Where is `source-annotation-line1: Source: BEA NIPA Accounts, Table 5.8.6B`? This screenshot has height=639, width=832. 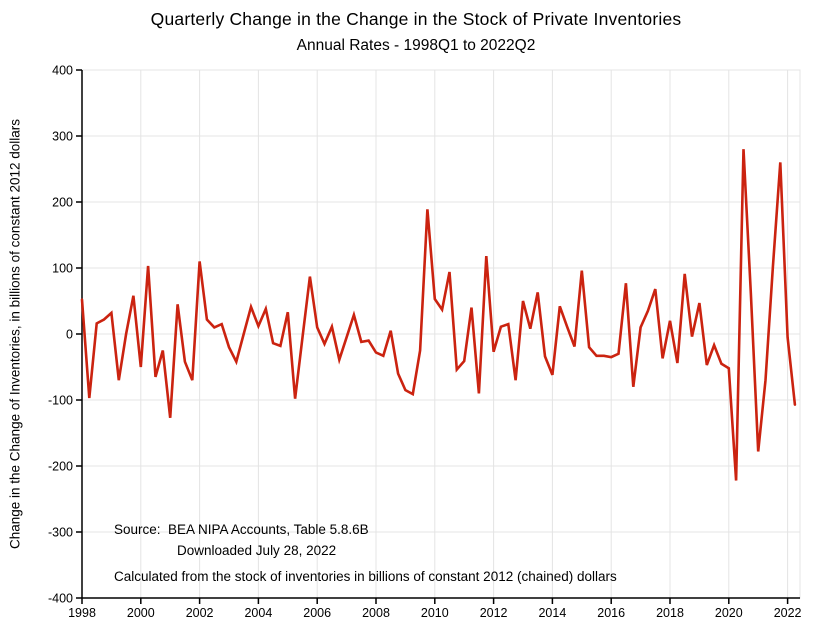
source-annotation-line1: Source: BEA NIPA Accounts, Table 5.8.6B is located at coordinates (241, 529).